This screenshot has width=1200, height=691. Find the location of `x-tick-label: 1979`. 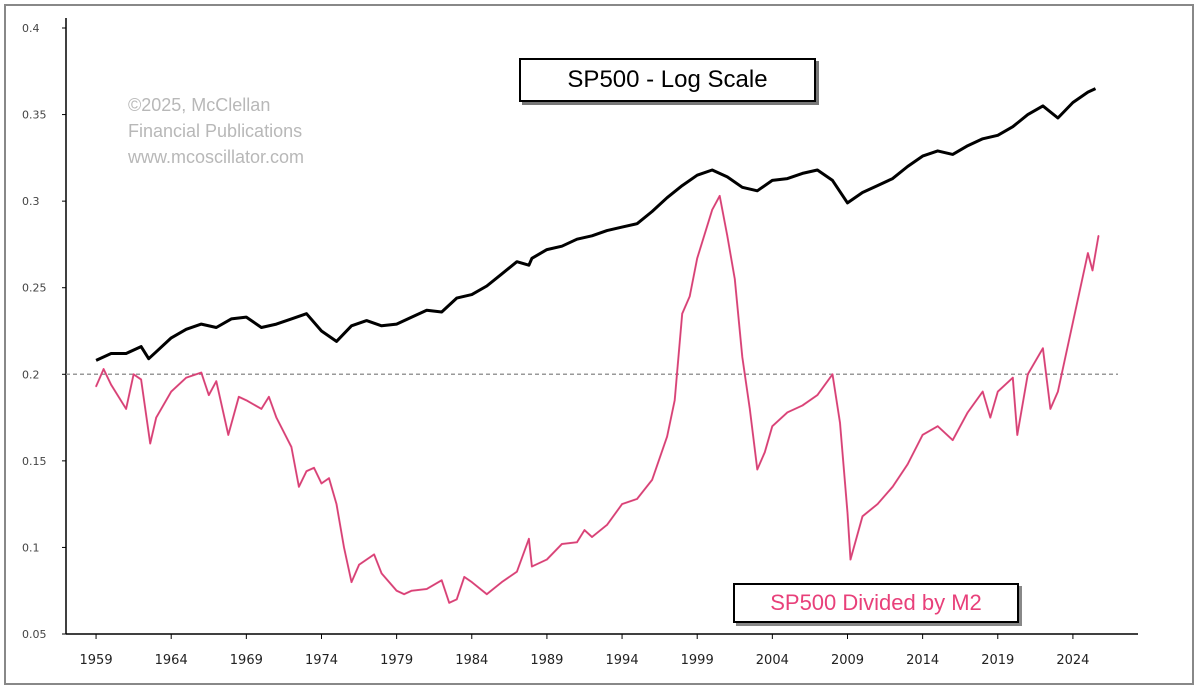

x-tick-label: 1979 is located at coordinates (396, 660).